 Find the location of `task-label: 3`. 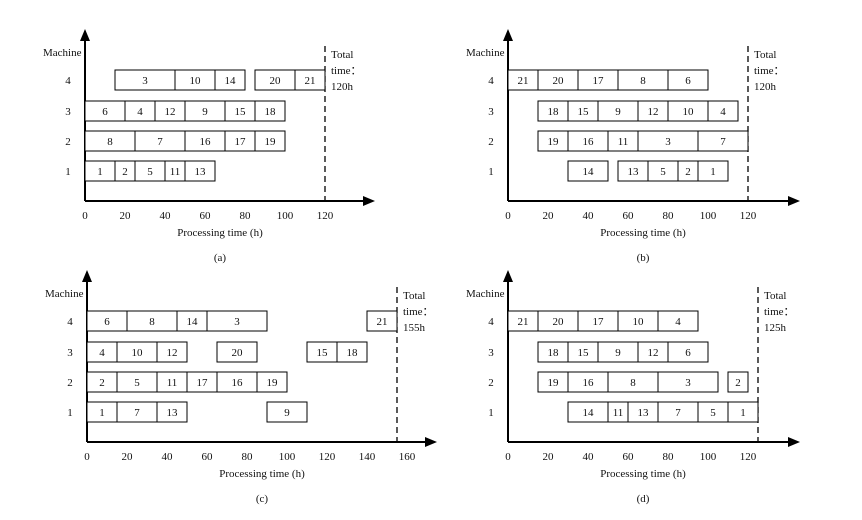

task-label: 3 is located at coordinates (688, 383).